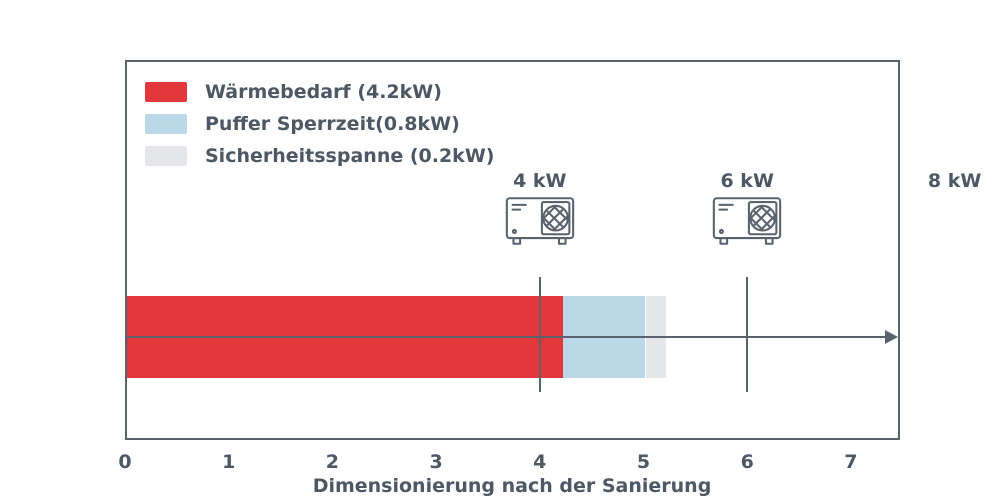  What do you see at coordinates (323, 92) in the screenshot?
I see `legend-label: Wärmebedarf (4.2kW)` at bounding box center [323, 92].